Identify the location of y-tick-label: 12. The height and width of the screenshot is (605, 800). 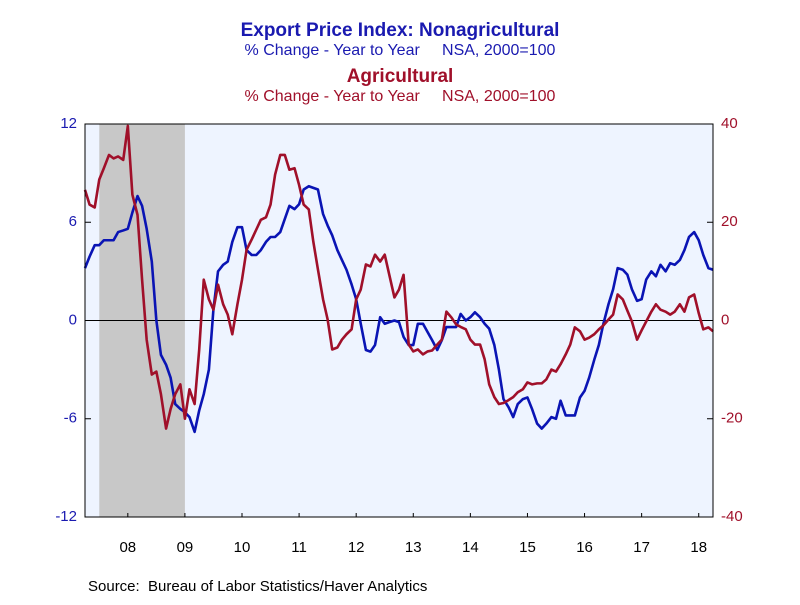
(68, 123).